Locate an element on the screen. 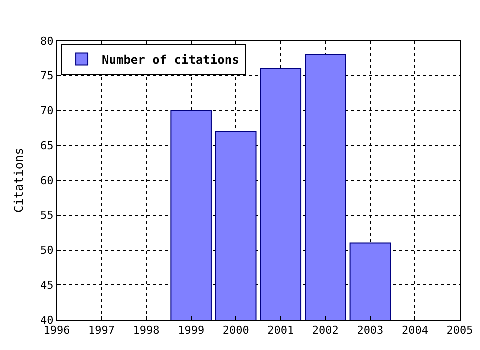 Image resolution: width=480 pixels, height=350 pixels. y-tick-label: 75 is located at coordinates (47, 76).